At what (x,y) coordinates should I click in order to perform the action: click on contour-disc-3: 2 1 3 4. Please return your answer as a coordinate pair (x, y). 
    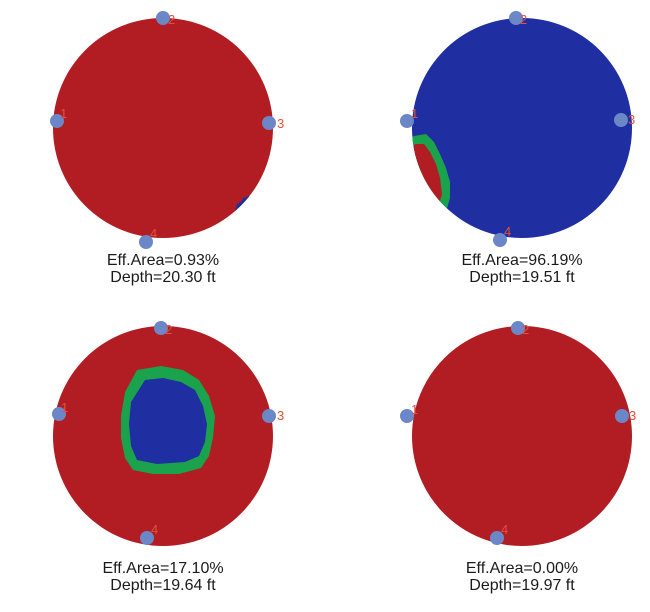
    Looking at the image, I should click on (168, 433).